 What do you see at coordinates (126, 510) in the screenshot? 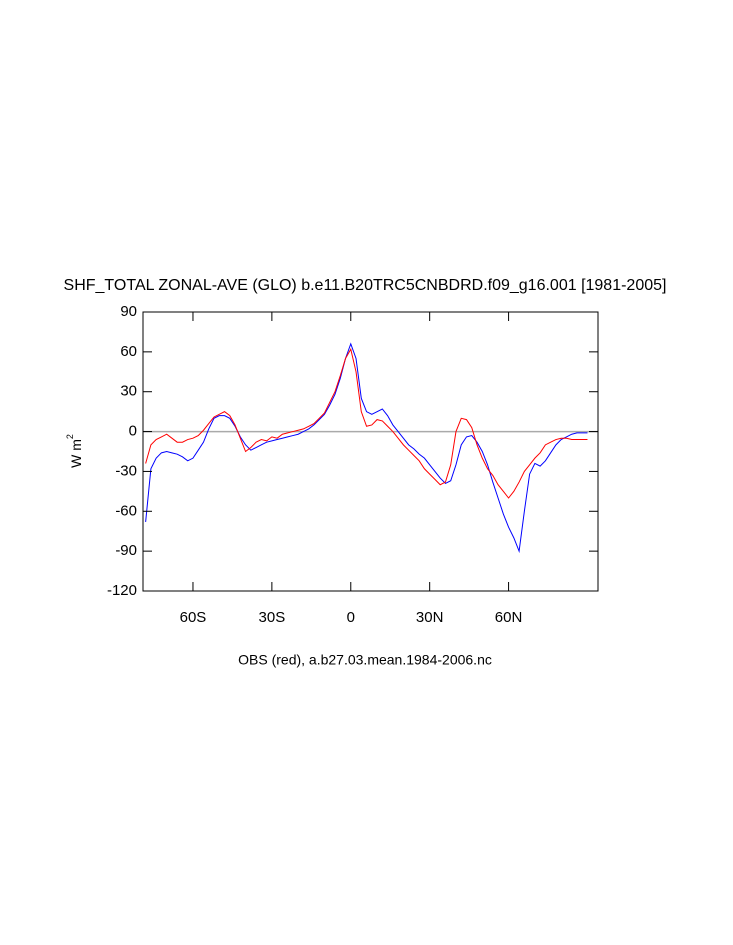
I see `y-tick-label: -60` at bounding box center [126, 510].